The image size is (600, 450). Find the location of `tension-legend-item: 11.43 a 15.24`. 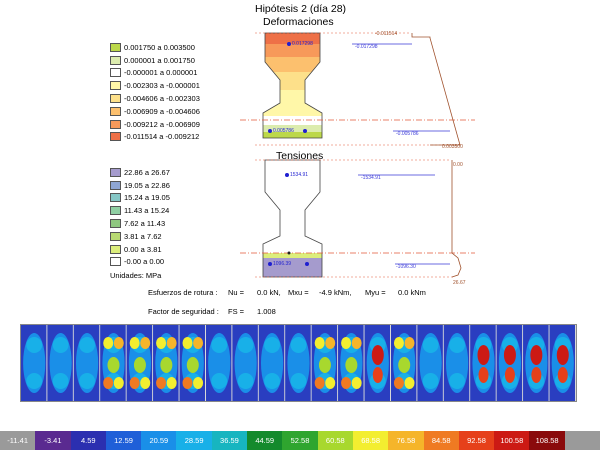

tension-legend-item: 11.43 a 15.24 is located at coordinates (140, 210).